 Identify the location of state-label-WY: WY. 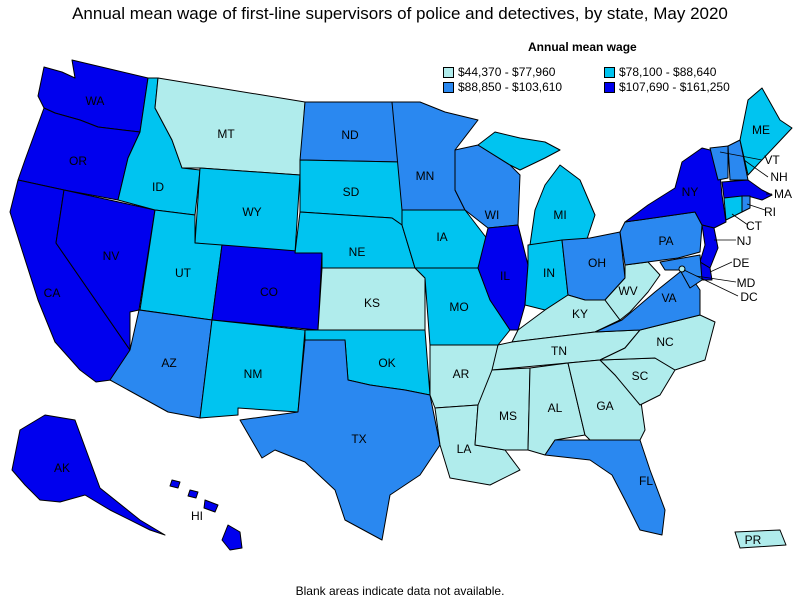
(251, 212).